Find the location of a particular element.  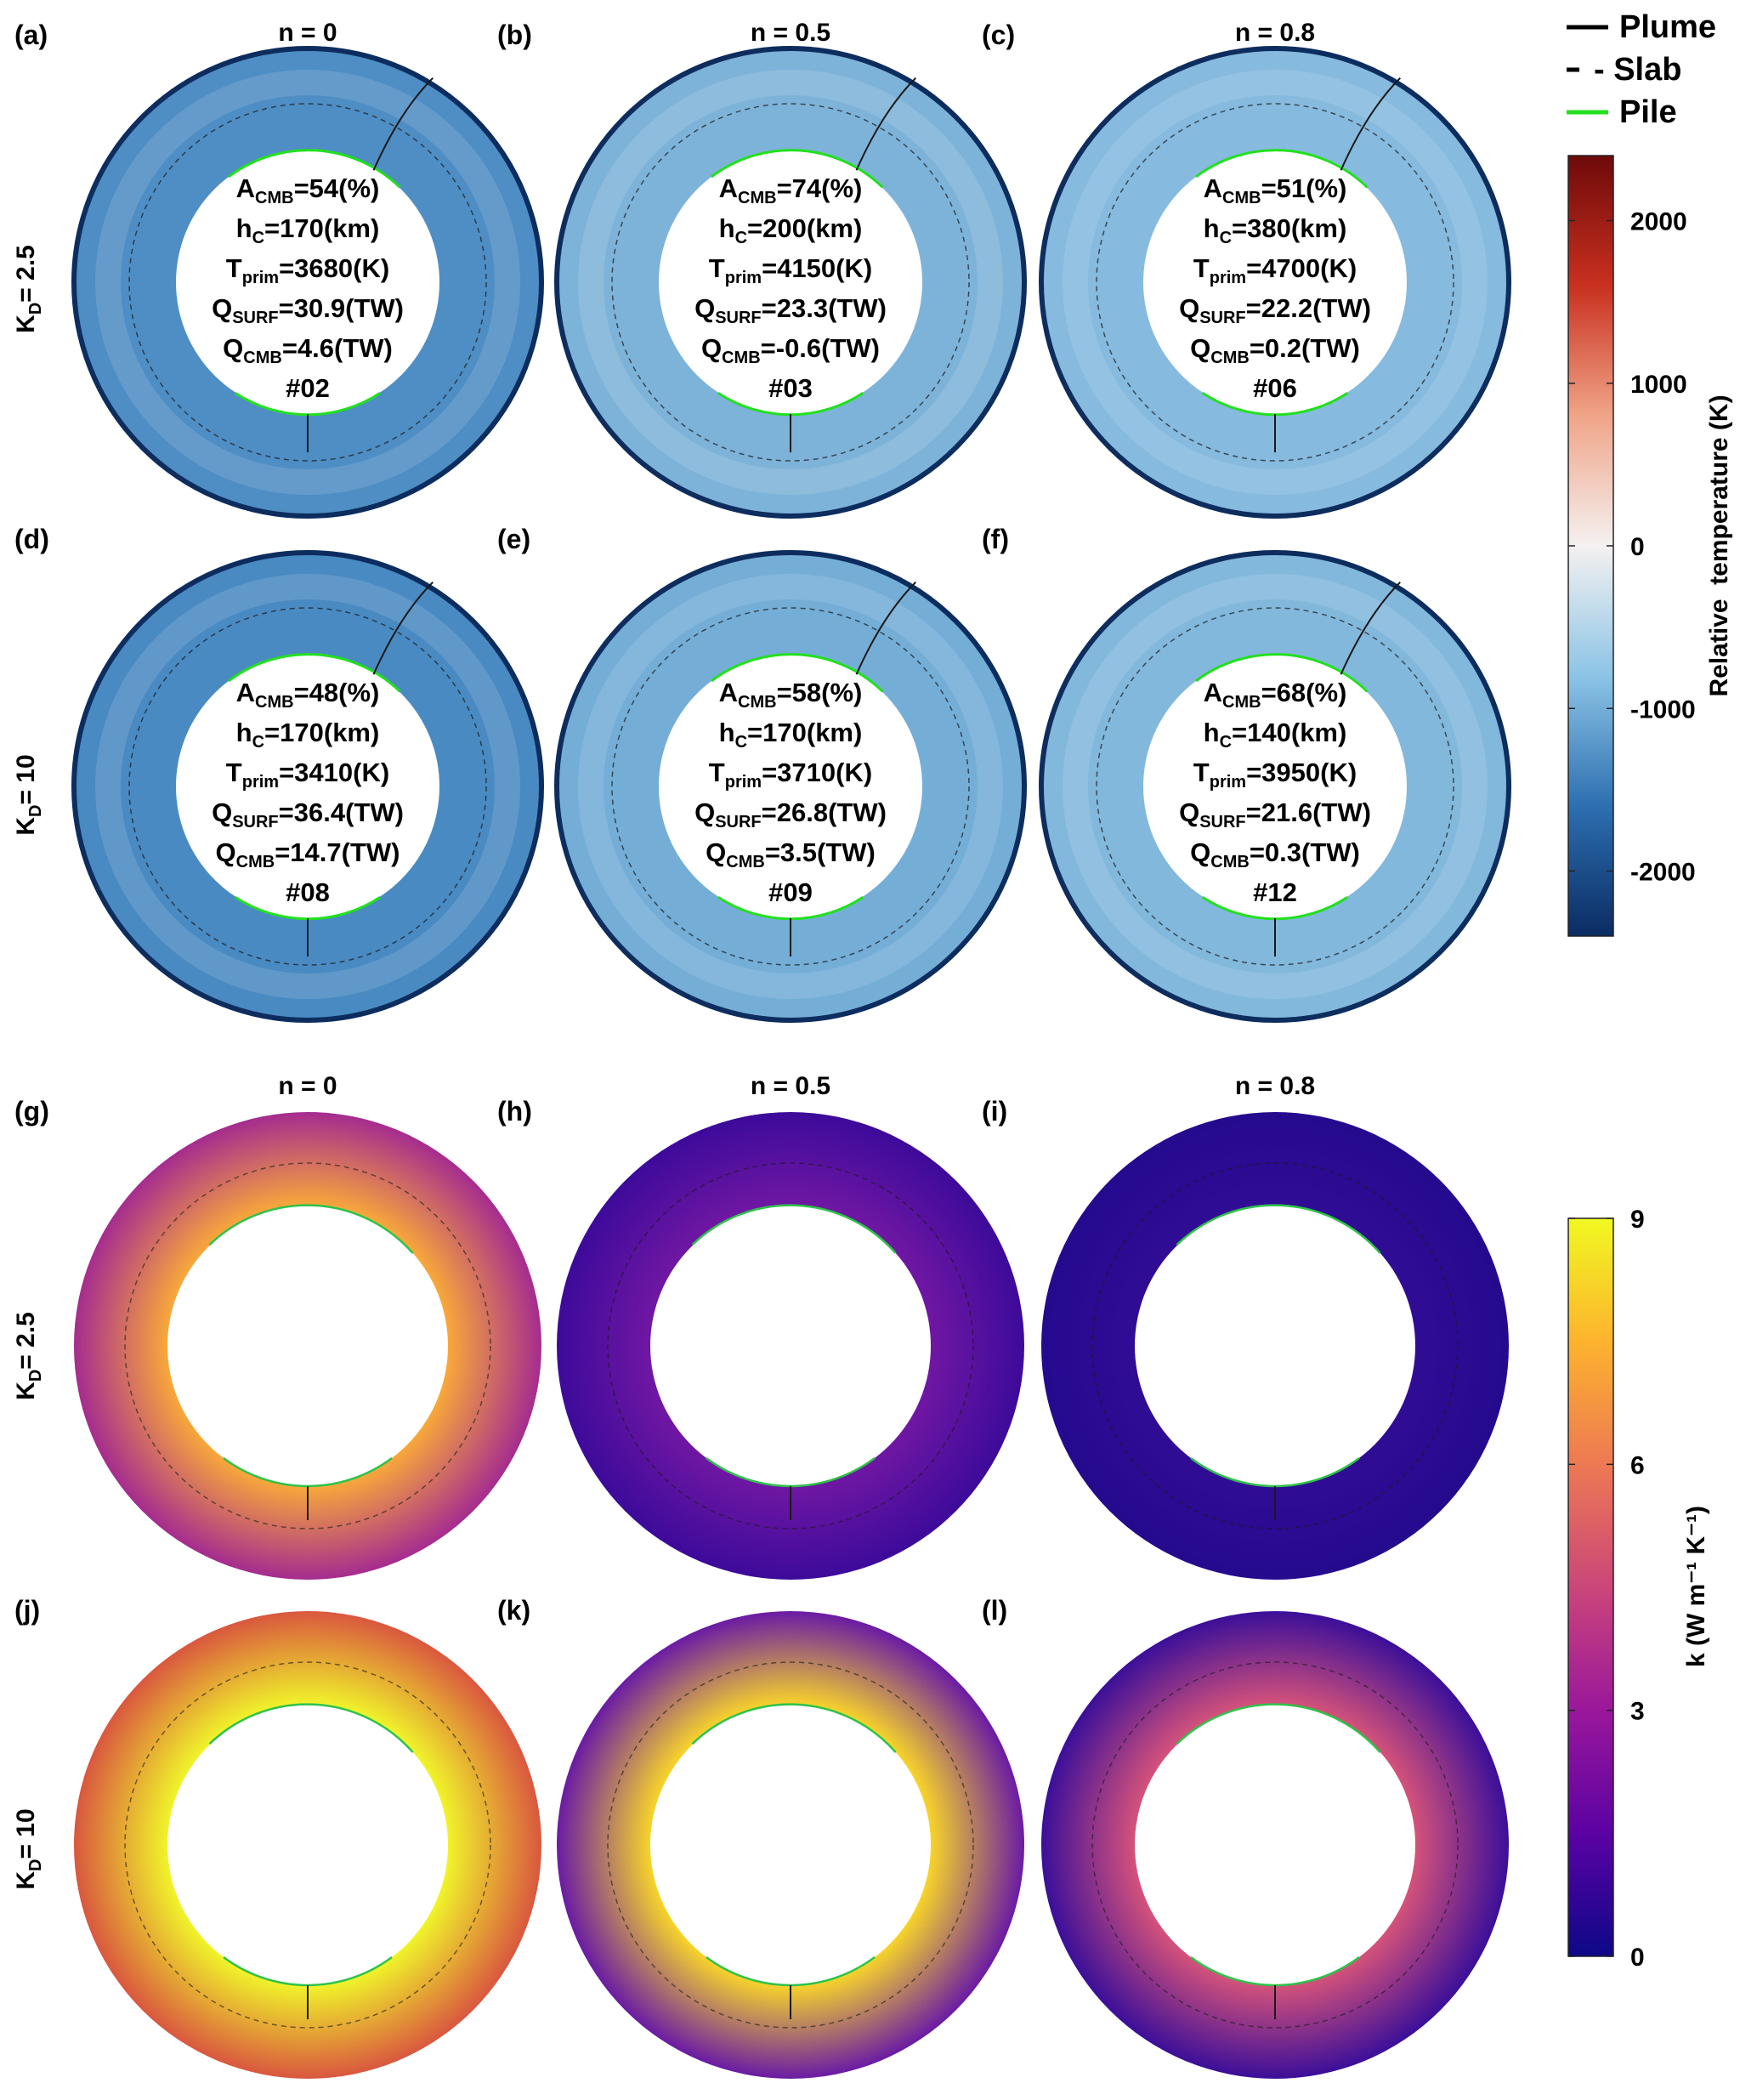

acmb-value: ACMB=48(%) is located at coordinates (308, 695).